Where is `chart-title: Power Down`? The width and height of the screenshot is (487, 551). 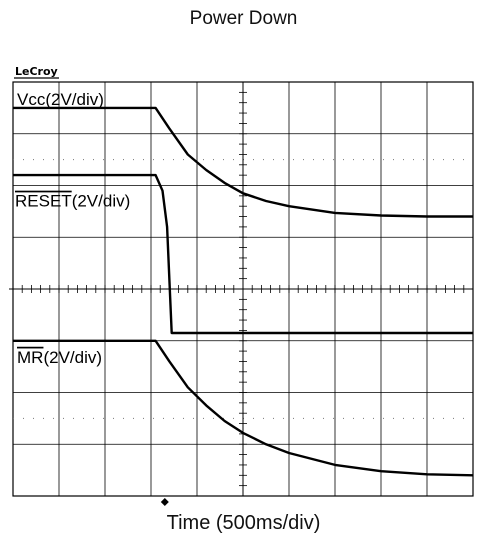
chart-title: Power Down is located at coordinates (243, 18).